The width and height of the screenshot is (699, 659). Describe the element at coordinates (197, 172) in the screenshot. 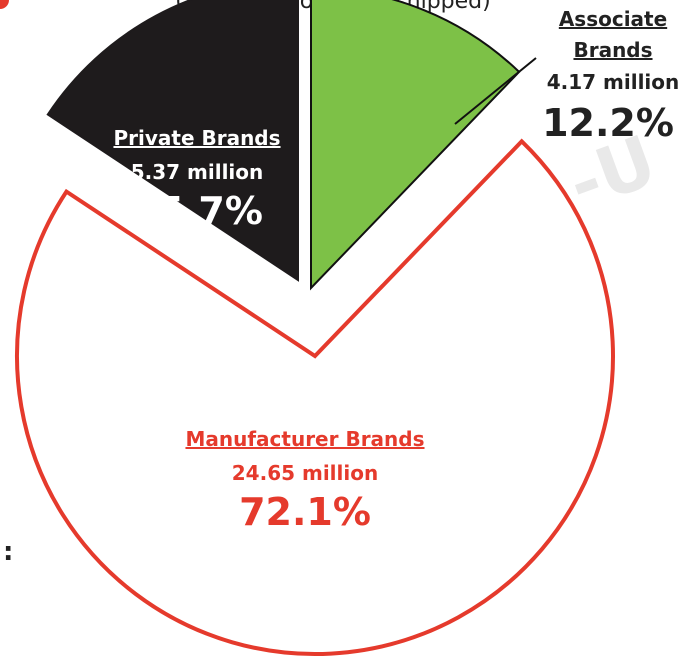

I see `private-brands-units: 5.37 million` at that location.